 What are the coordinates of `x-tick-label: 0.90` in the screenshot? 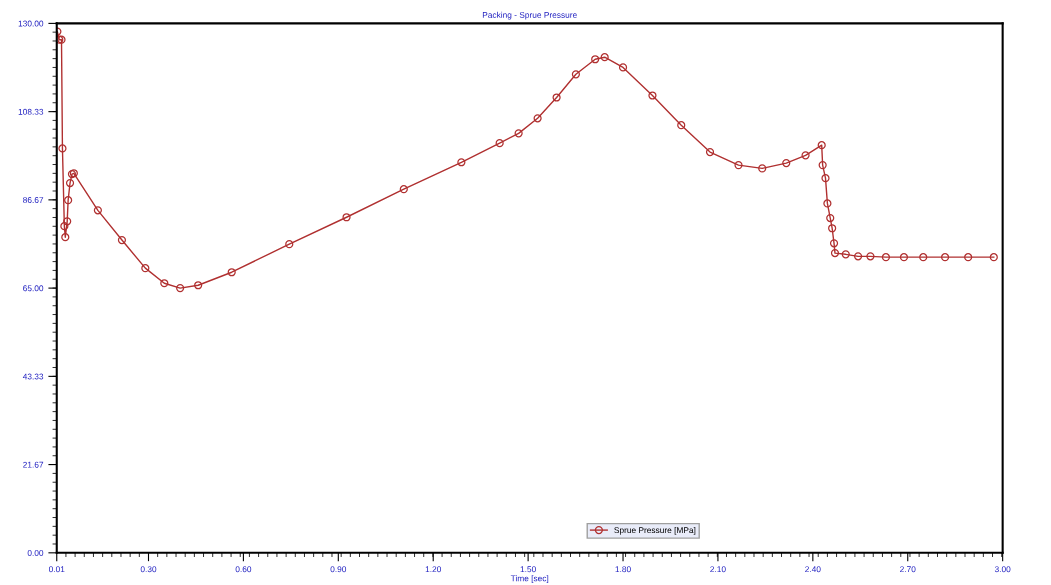 It's located at (338, 569).